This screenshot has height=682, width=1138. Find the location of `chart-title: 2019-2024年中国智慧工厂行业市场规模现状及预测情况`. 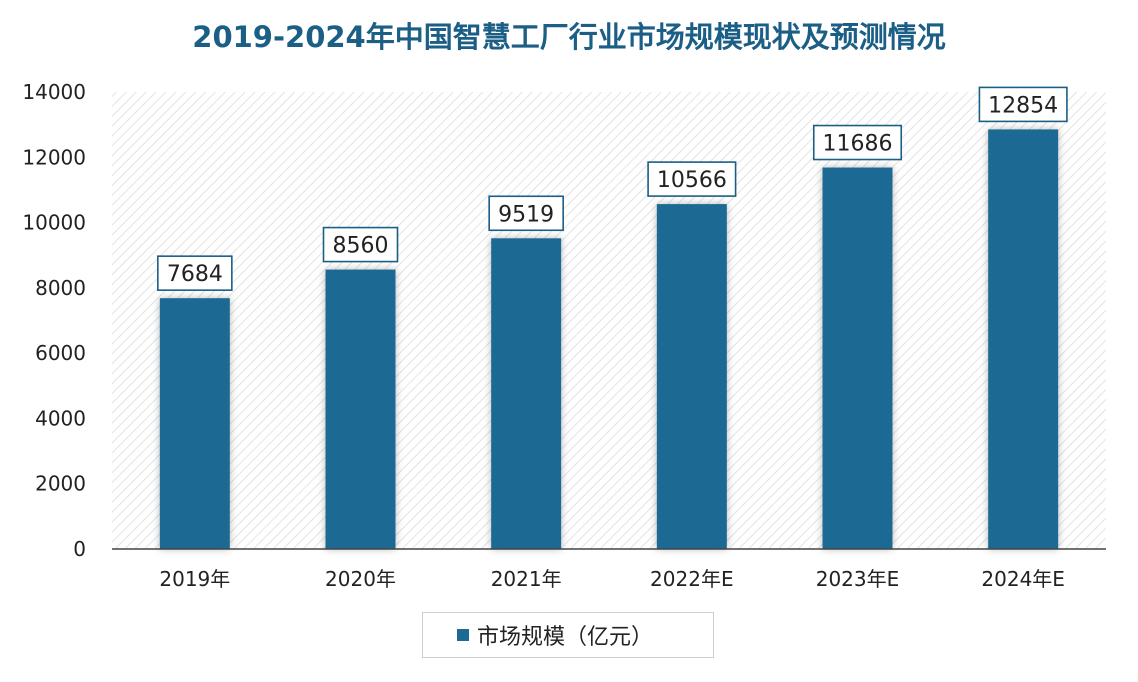

chart-title: 2019-2024年中国智慧工厂行业市场规模现状及预测情况 is located at coordinates (569, 37).